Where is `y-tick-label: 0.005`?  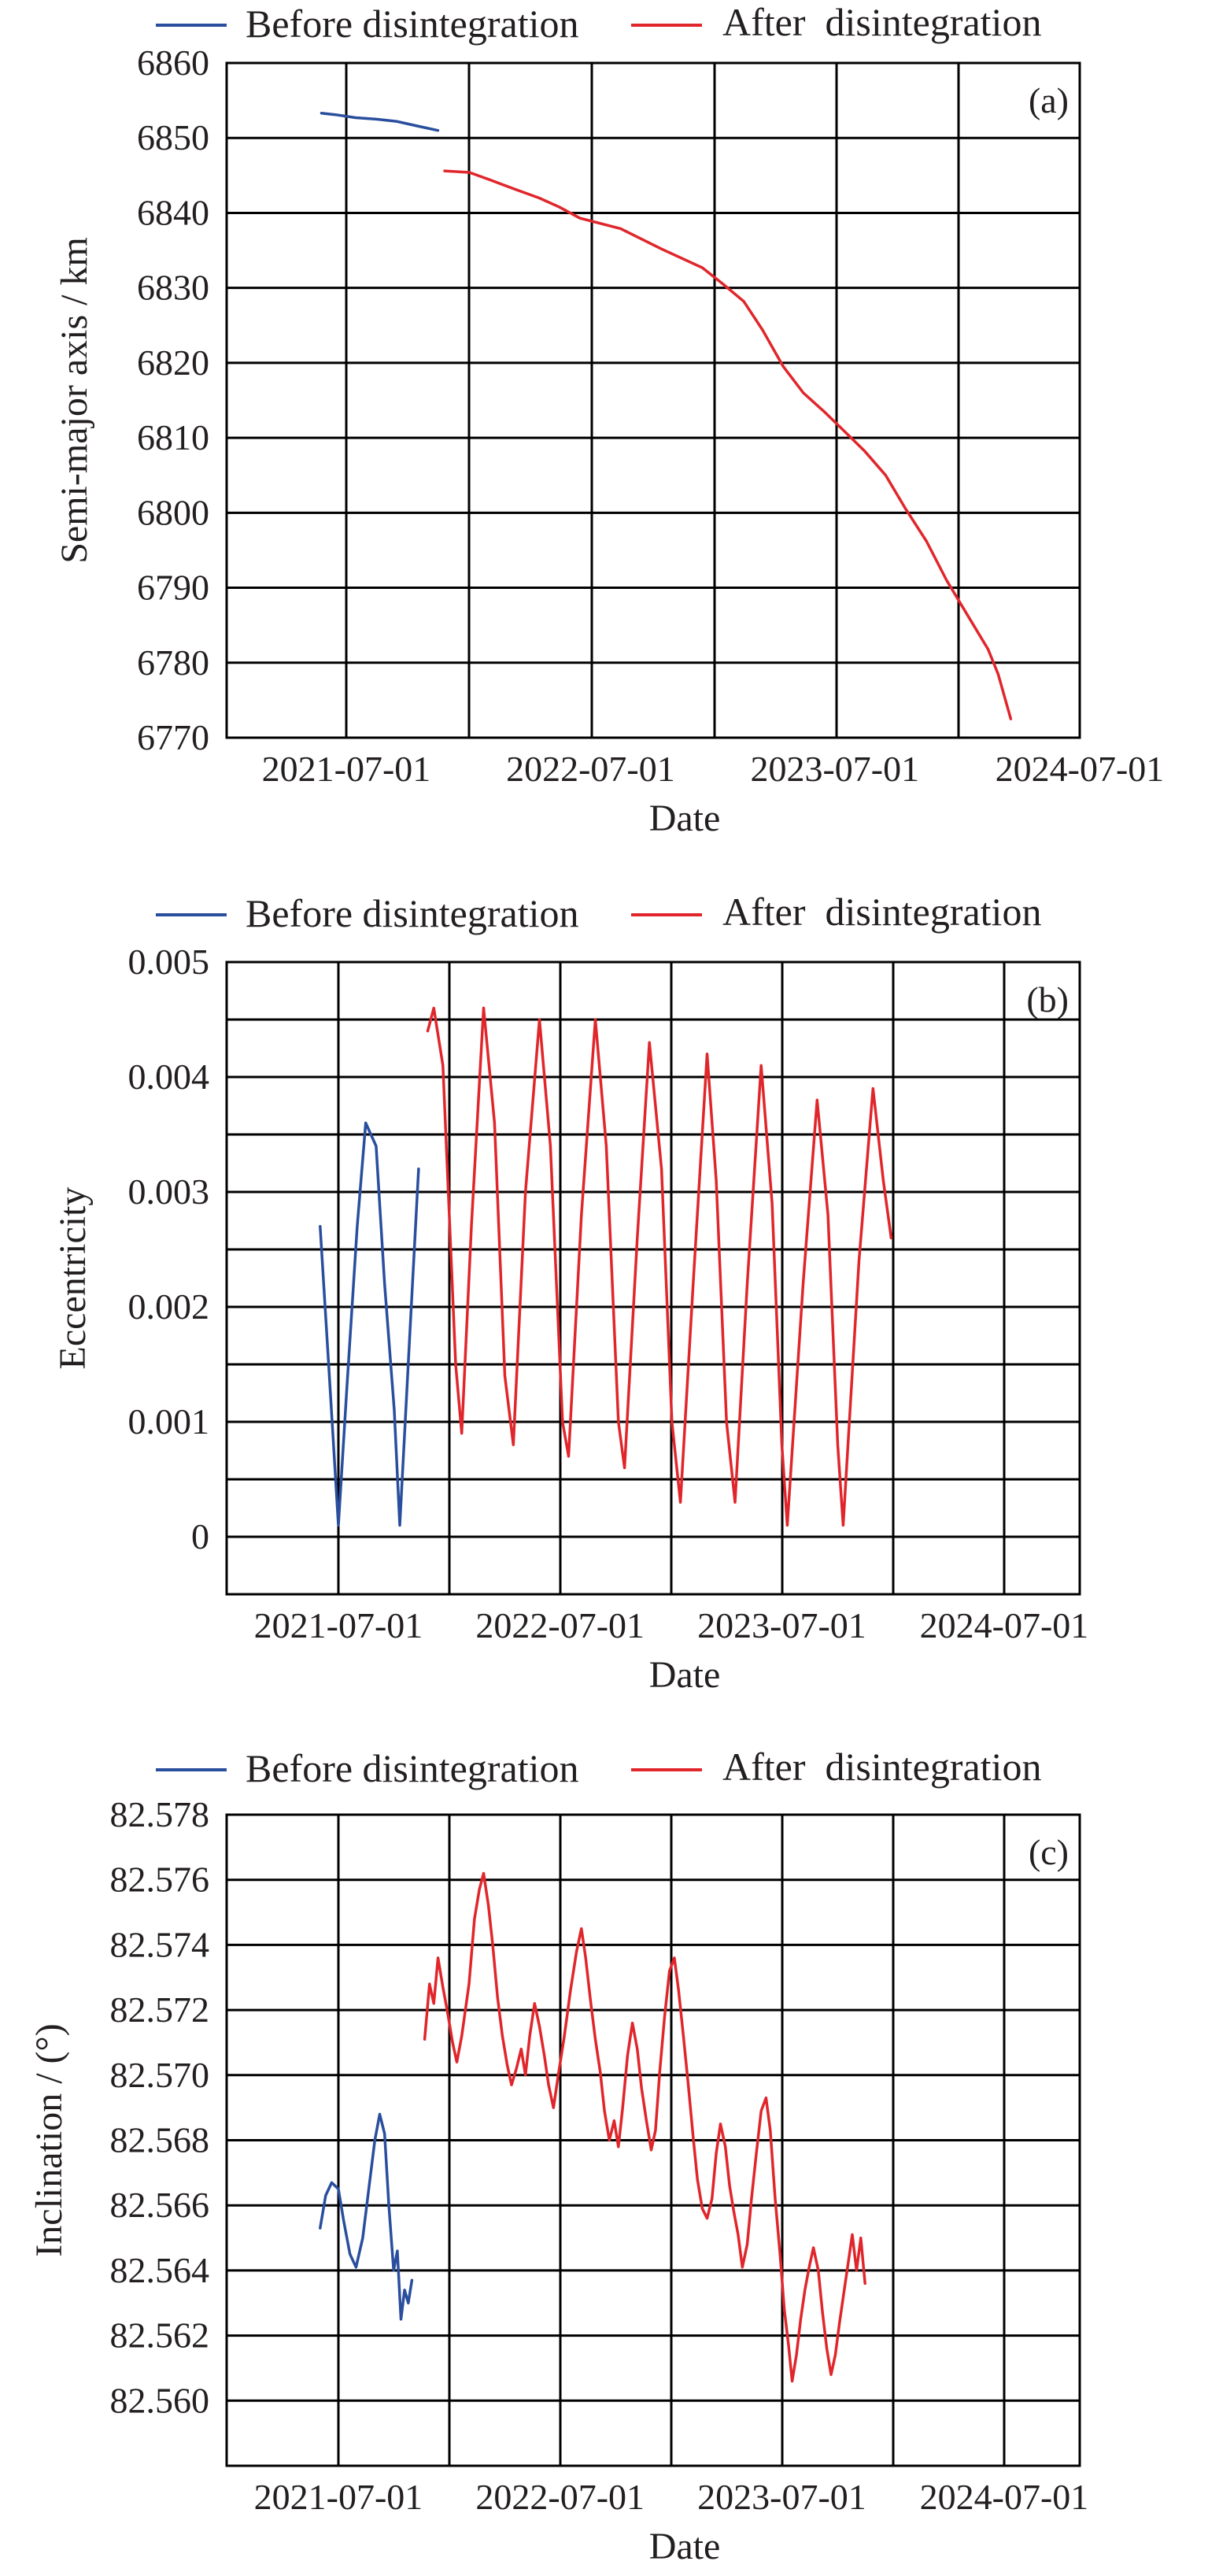
y-tick-label: 0.005 is located at coordinates (169, 962).